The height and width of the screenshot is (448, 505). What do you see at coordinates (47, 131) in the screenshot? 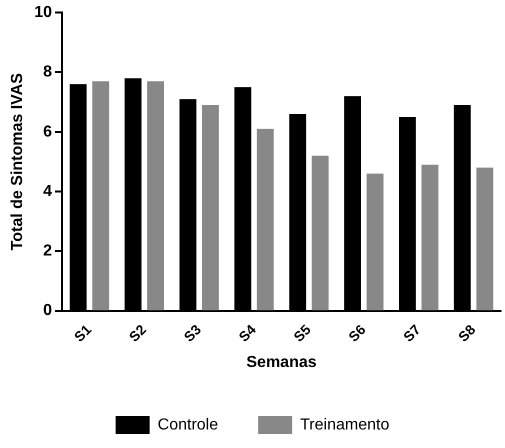
I see `y-tick-label: 6` at bounding box center [47, 131].